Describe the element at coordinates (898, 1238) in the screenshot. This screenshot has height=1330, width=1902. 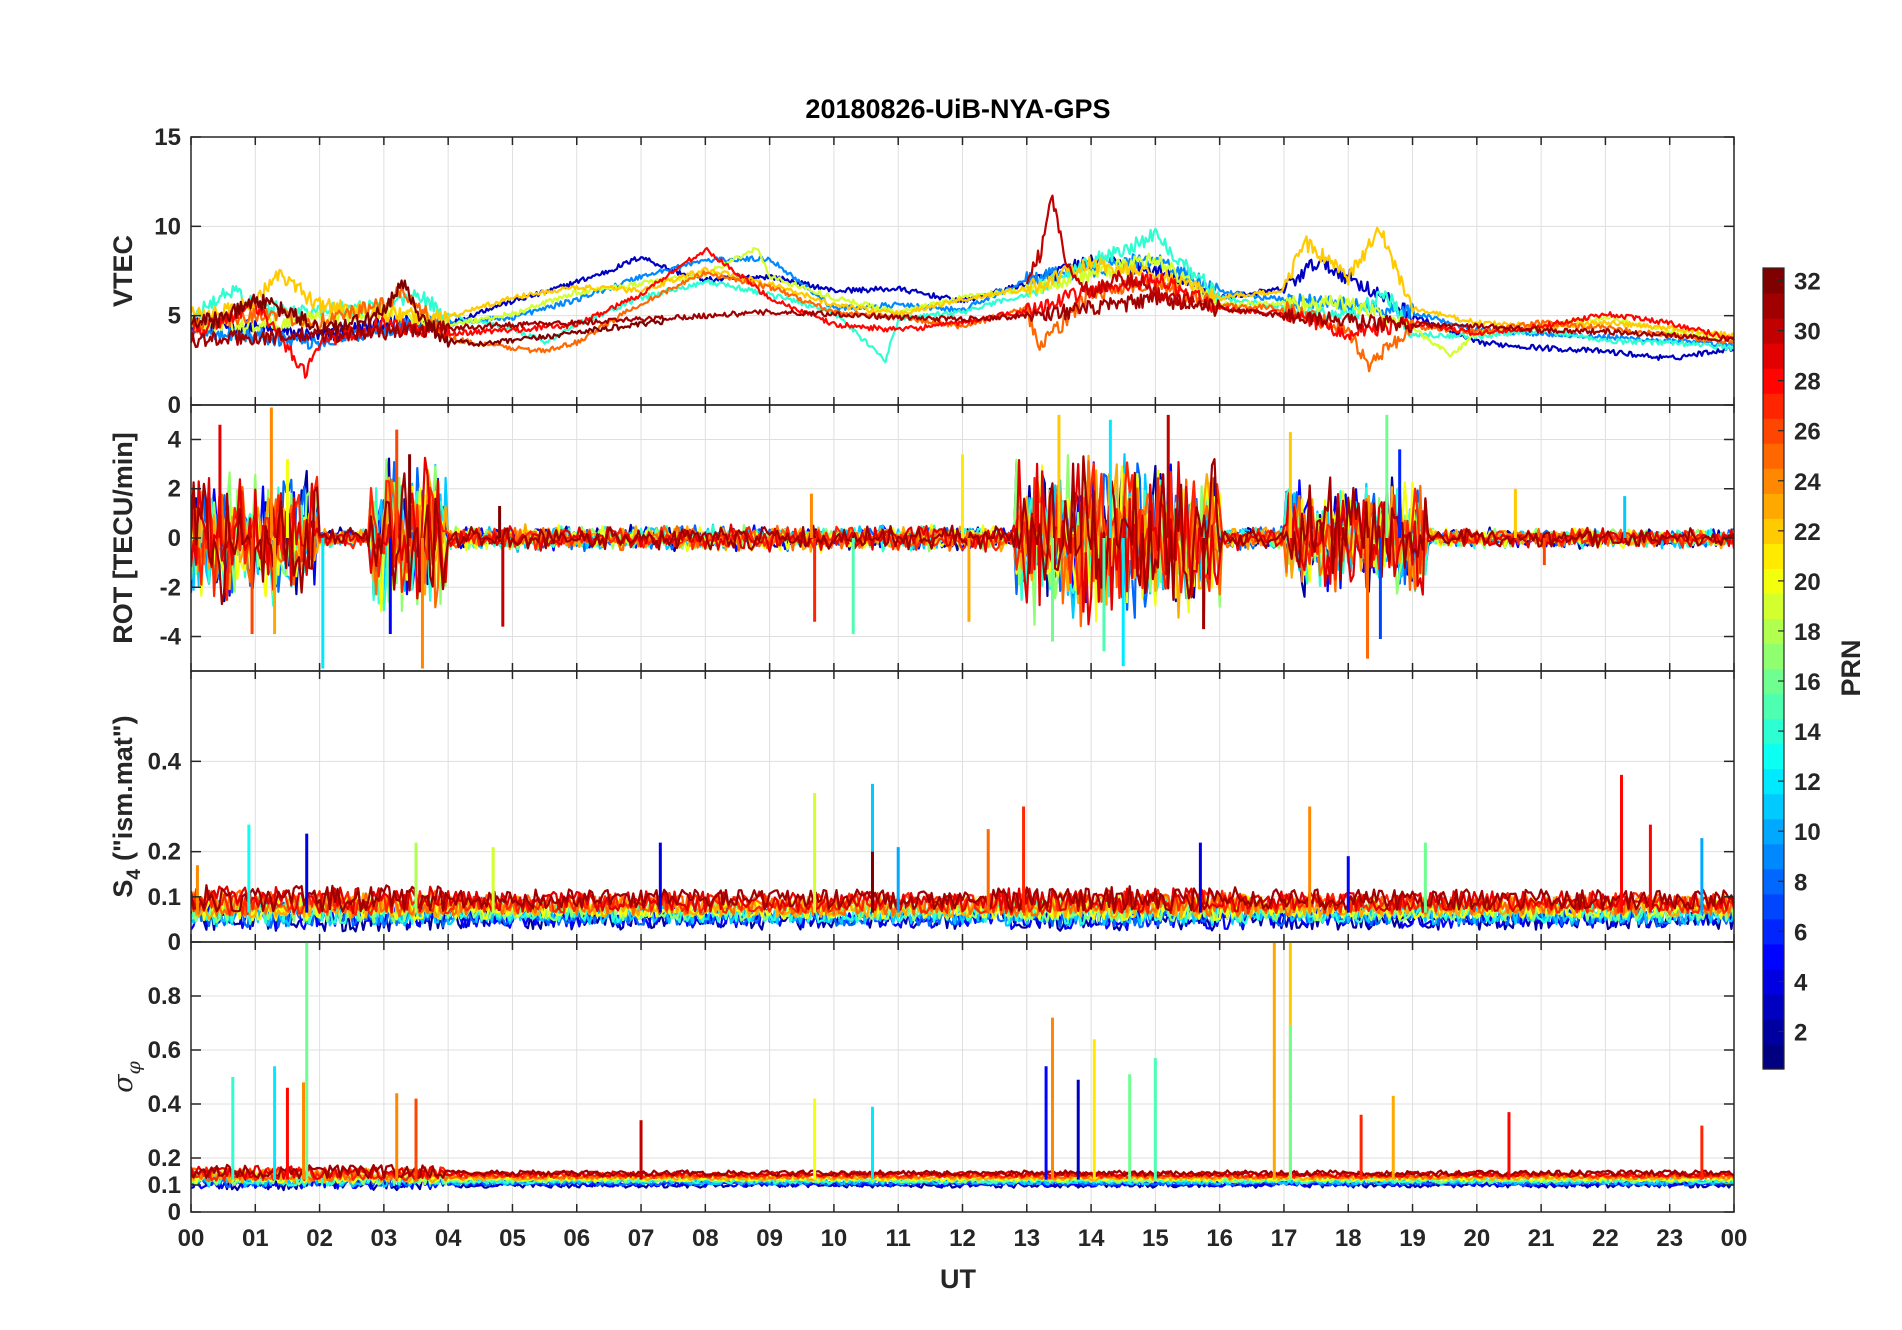
I see `x-tick-label: 11` at that location.